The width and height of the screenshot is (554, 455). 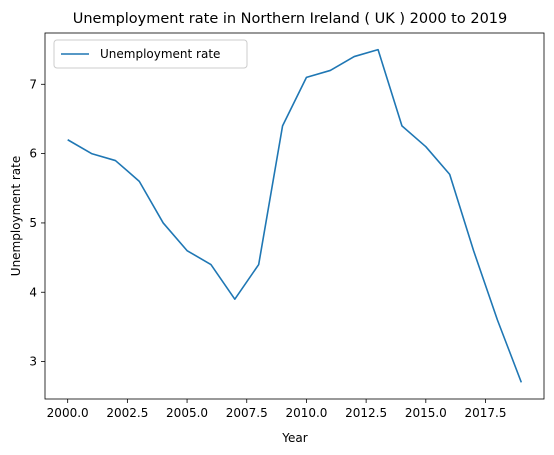 I want to click on data-point-2003, so click(x=139, y=181).